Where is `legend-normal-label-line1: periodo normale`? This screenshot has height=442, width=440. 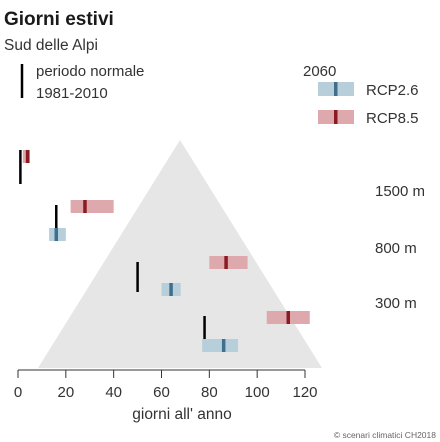 legend-normal-label-line1: periodo normale is located at coordinates (90, 71).